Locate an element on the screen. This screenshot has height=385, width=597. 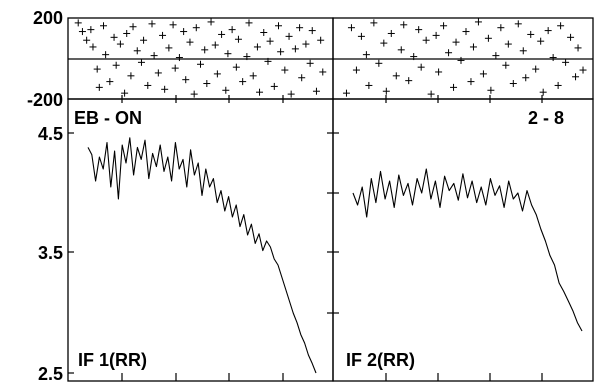
y-tick-label-minus-200: -200 is located at coordinates (45, 100).